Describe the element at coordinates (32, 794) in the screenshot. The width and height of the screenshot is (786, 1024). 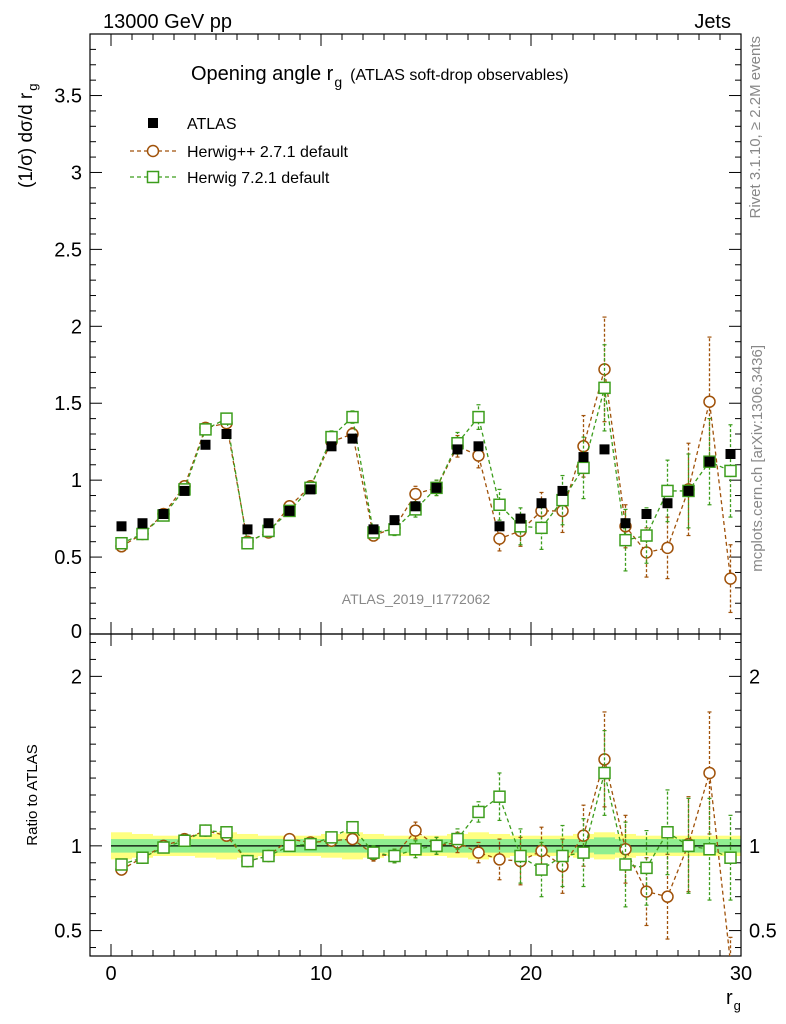
I see `ratio-ylabel: Ratio to ATLAS` at that location.